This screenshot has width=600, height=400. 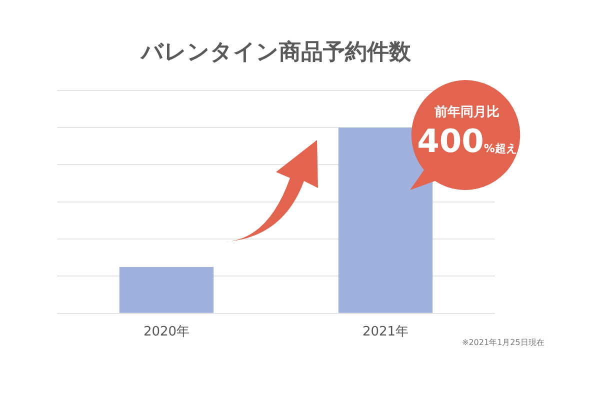 I want to click on chart-title: バレンタイン商品予約件数, so click(x=275, y=51).